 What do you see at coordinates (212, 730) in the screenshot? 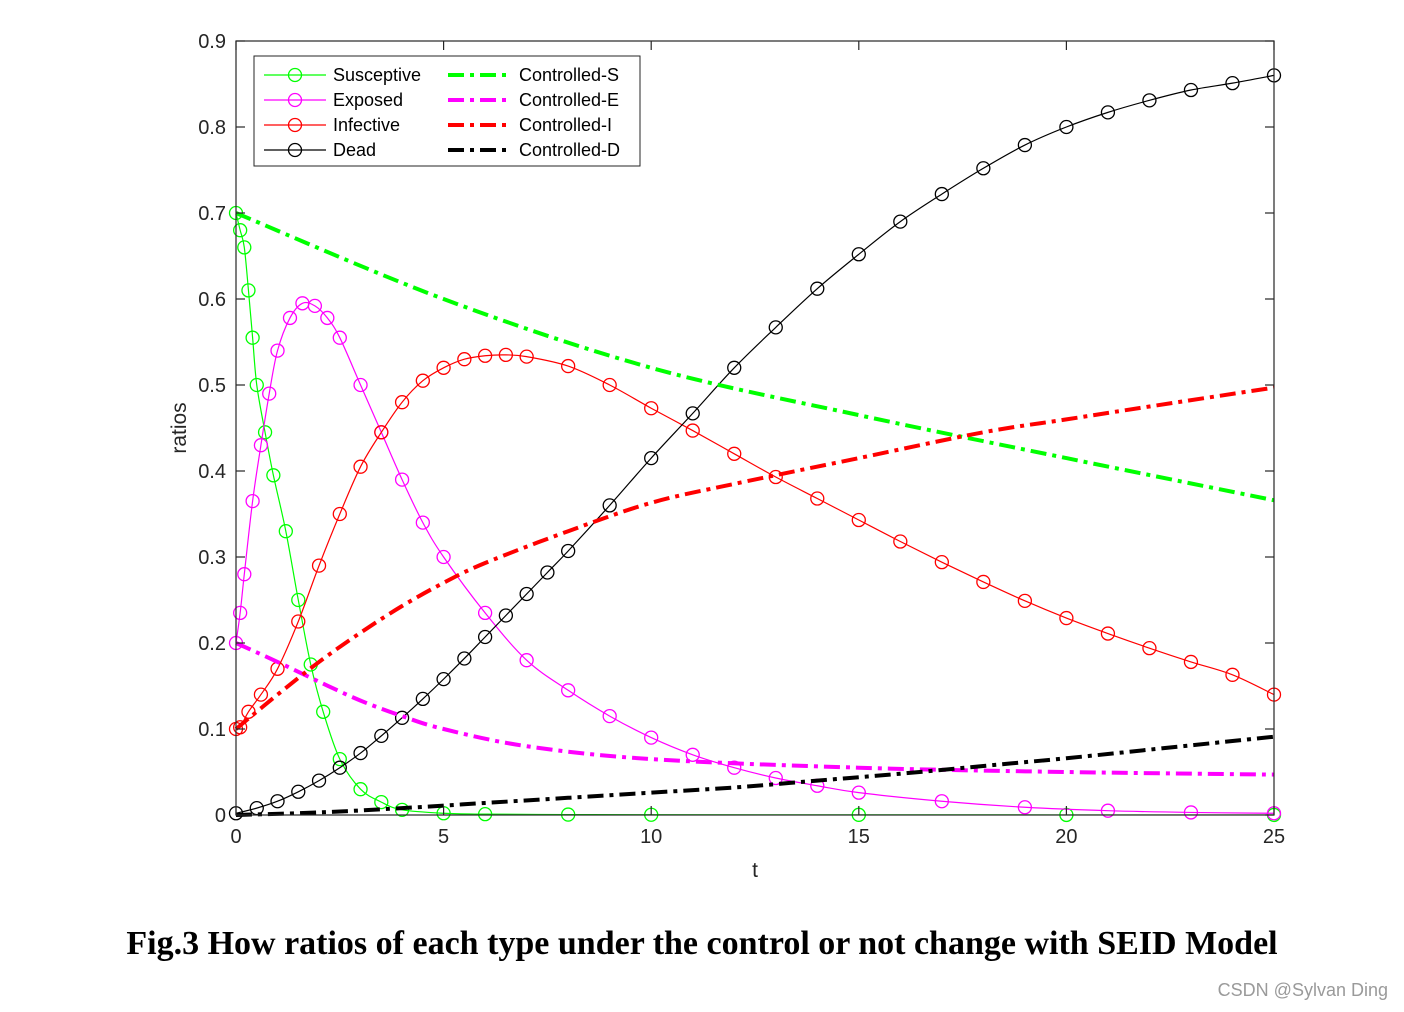
I see `y-tick-label: 0.1` at bounding box center [212, 730].